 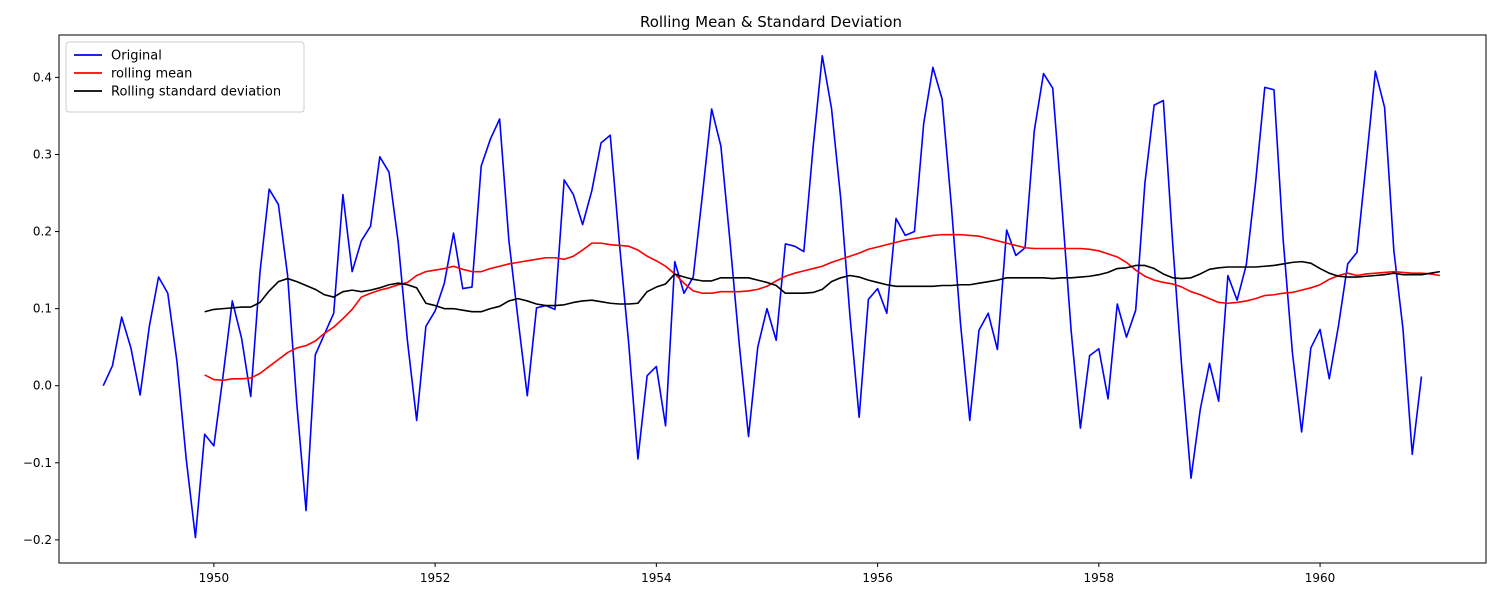 I want to click on y-tick-label: 0.3, so click(x=42, y=154).